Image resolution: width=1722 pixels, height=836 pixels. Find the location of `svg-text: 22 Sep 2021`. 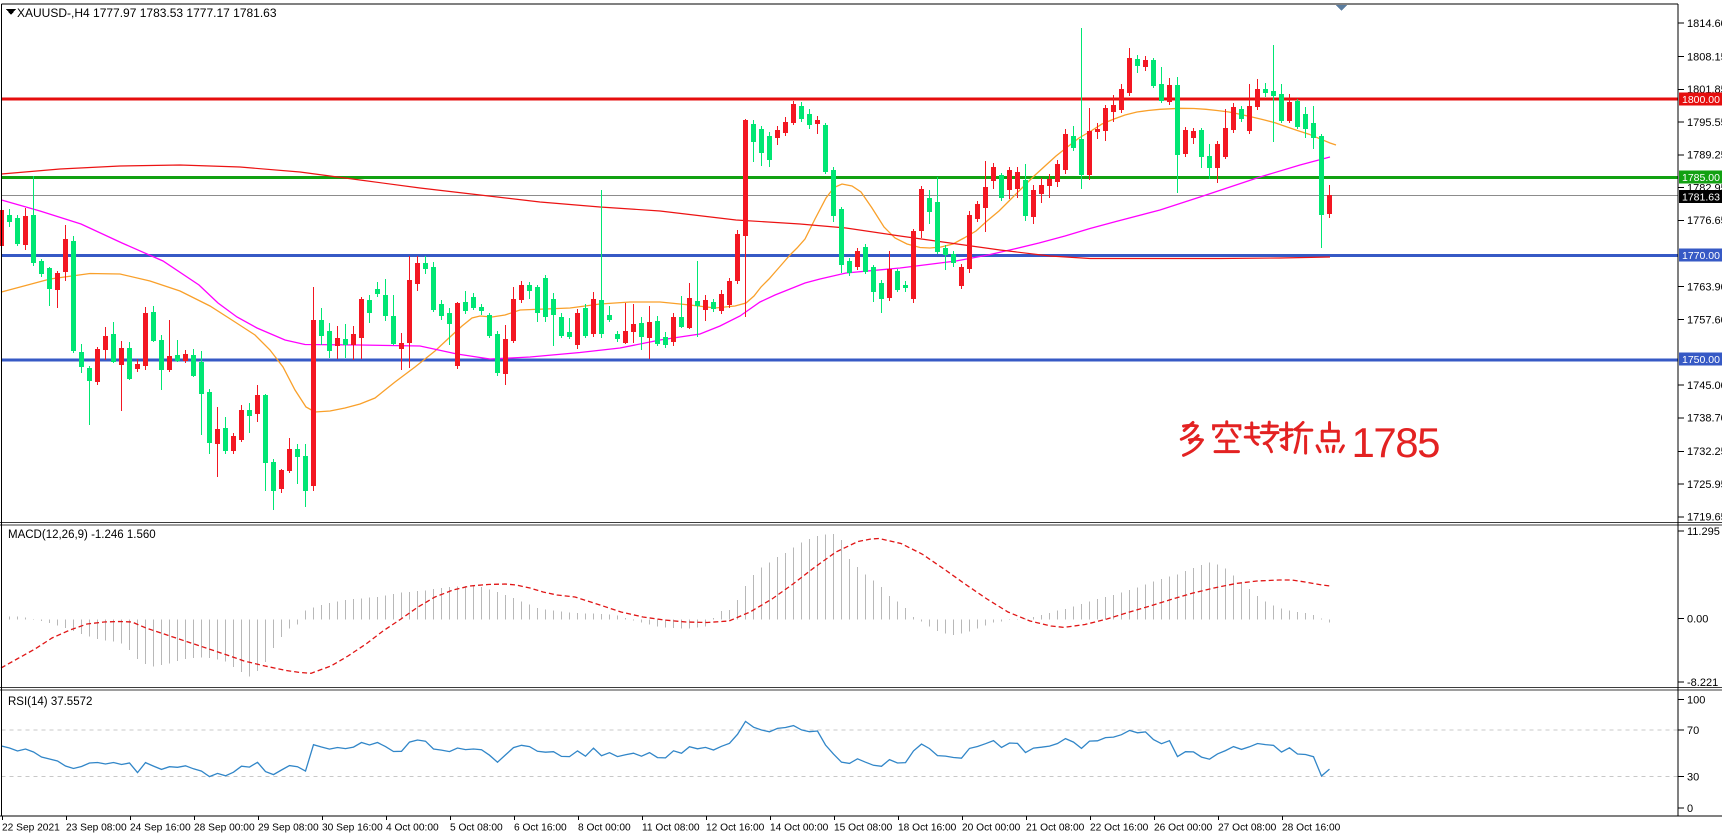

svg-text: 22 Sep 2021 is located at coordinates (31, 828).